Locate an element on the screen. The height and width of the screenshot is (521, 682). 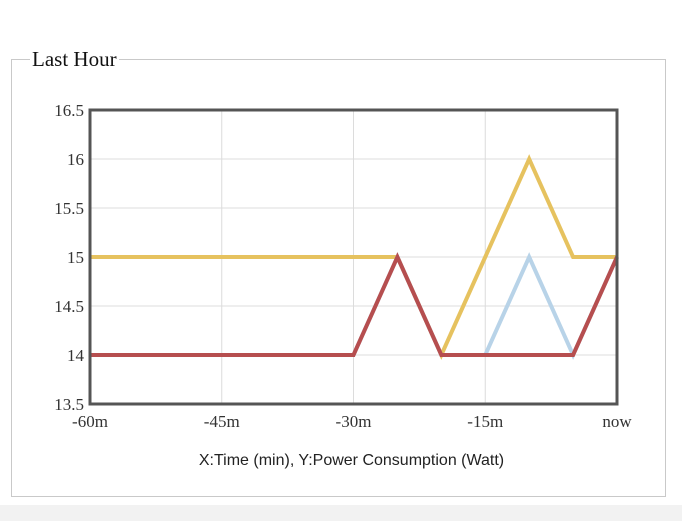
x-tick-label: now is located at coordinates (617, 421).